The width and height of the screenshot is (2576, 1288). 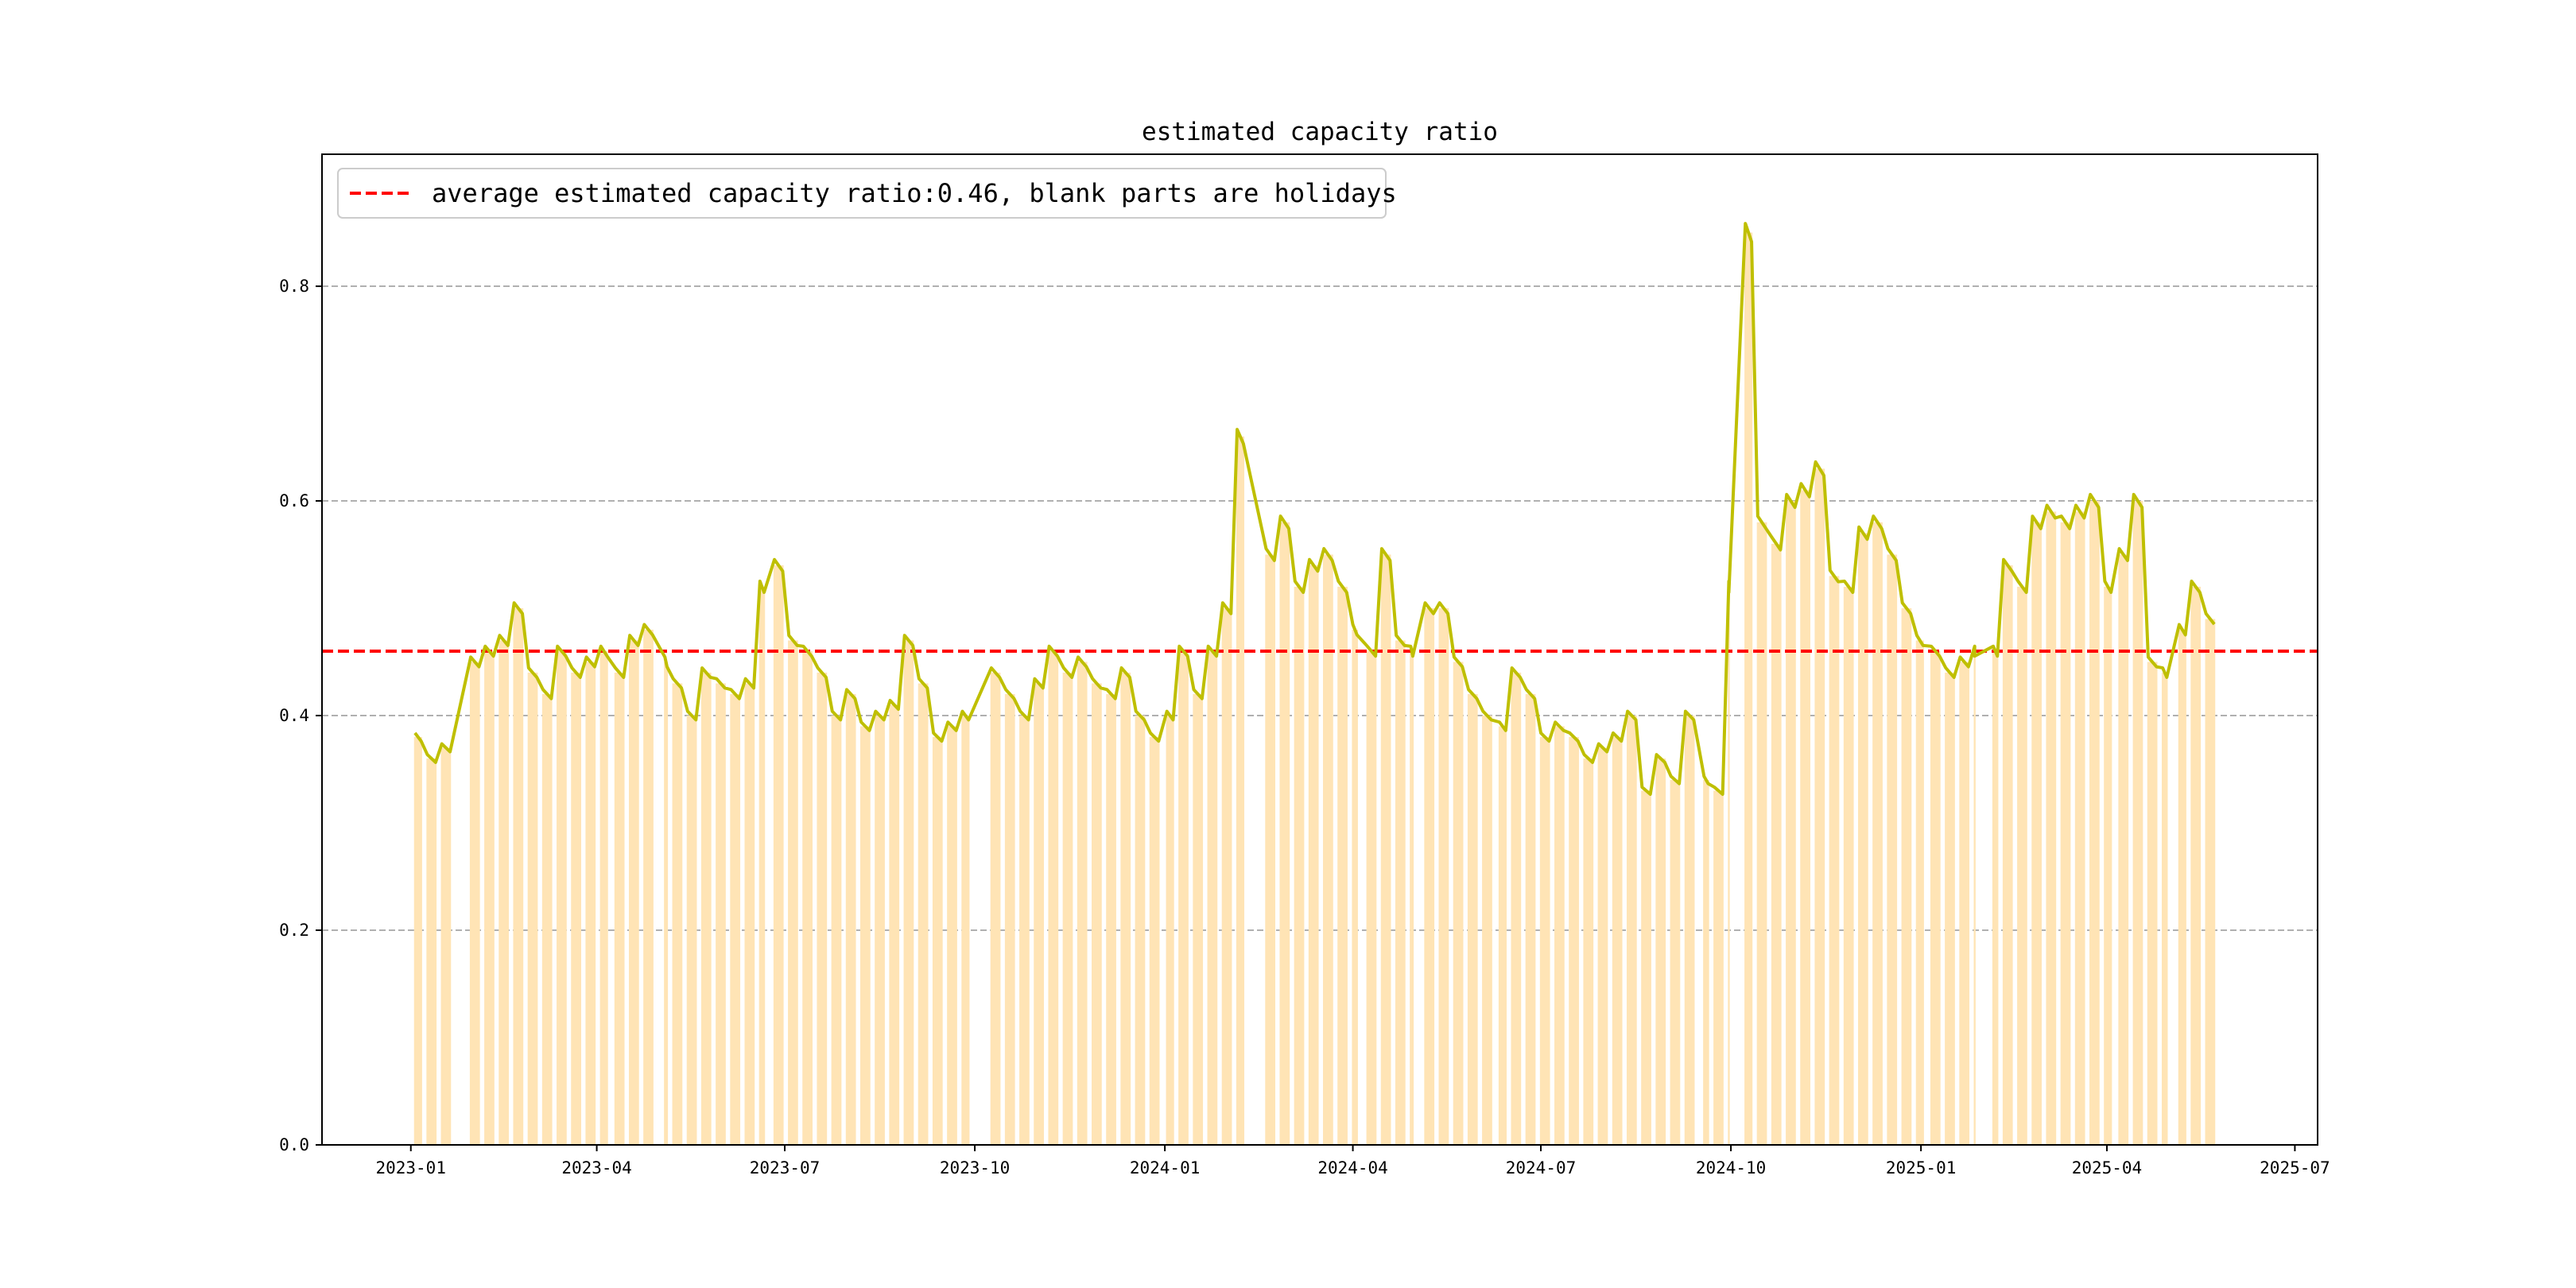 What do you see at coordinates (294, 715) in the screenshot?
I see `y-tick-label: 0.4` at bounding box center [294, 715].